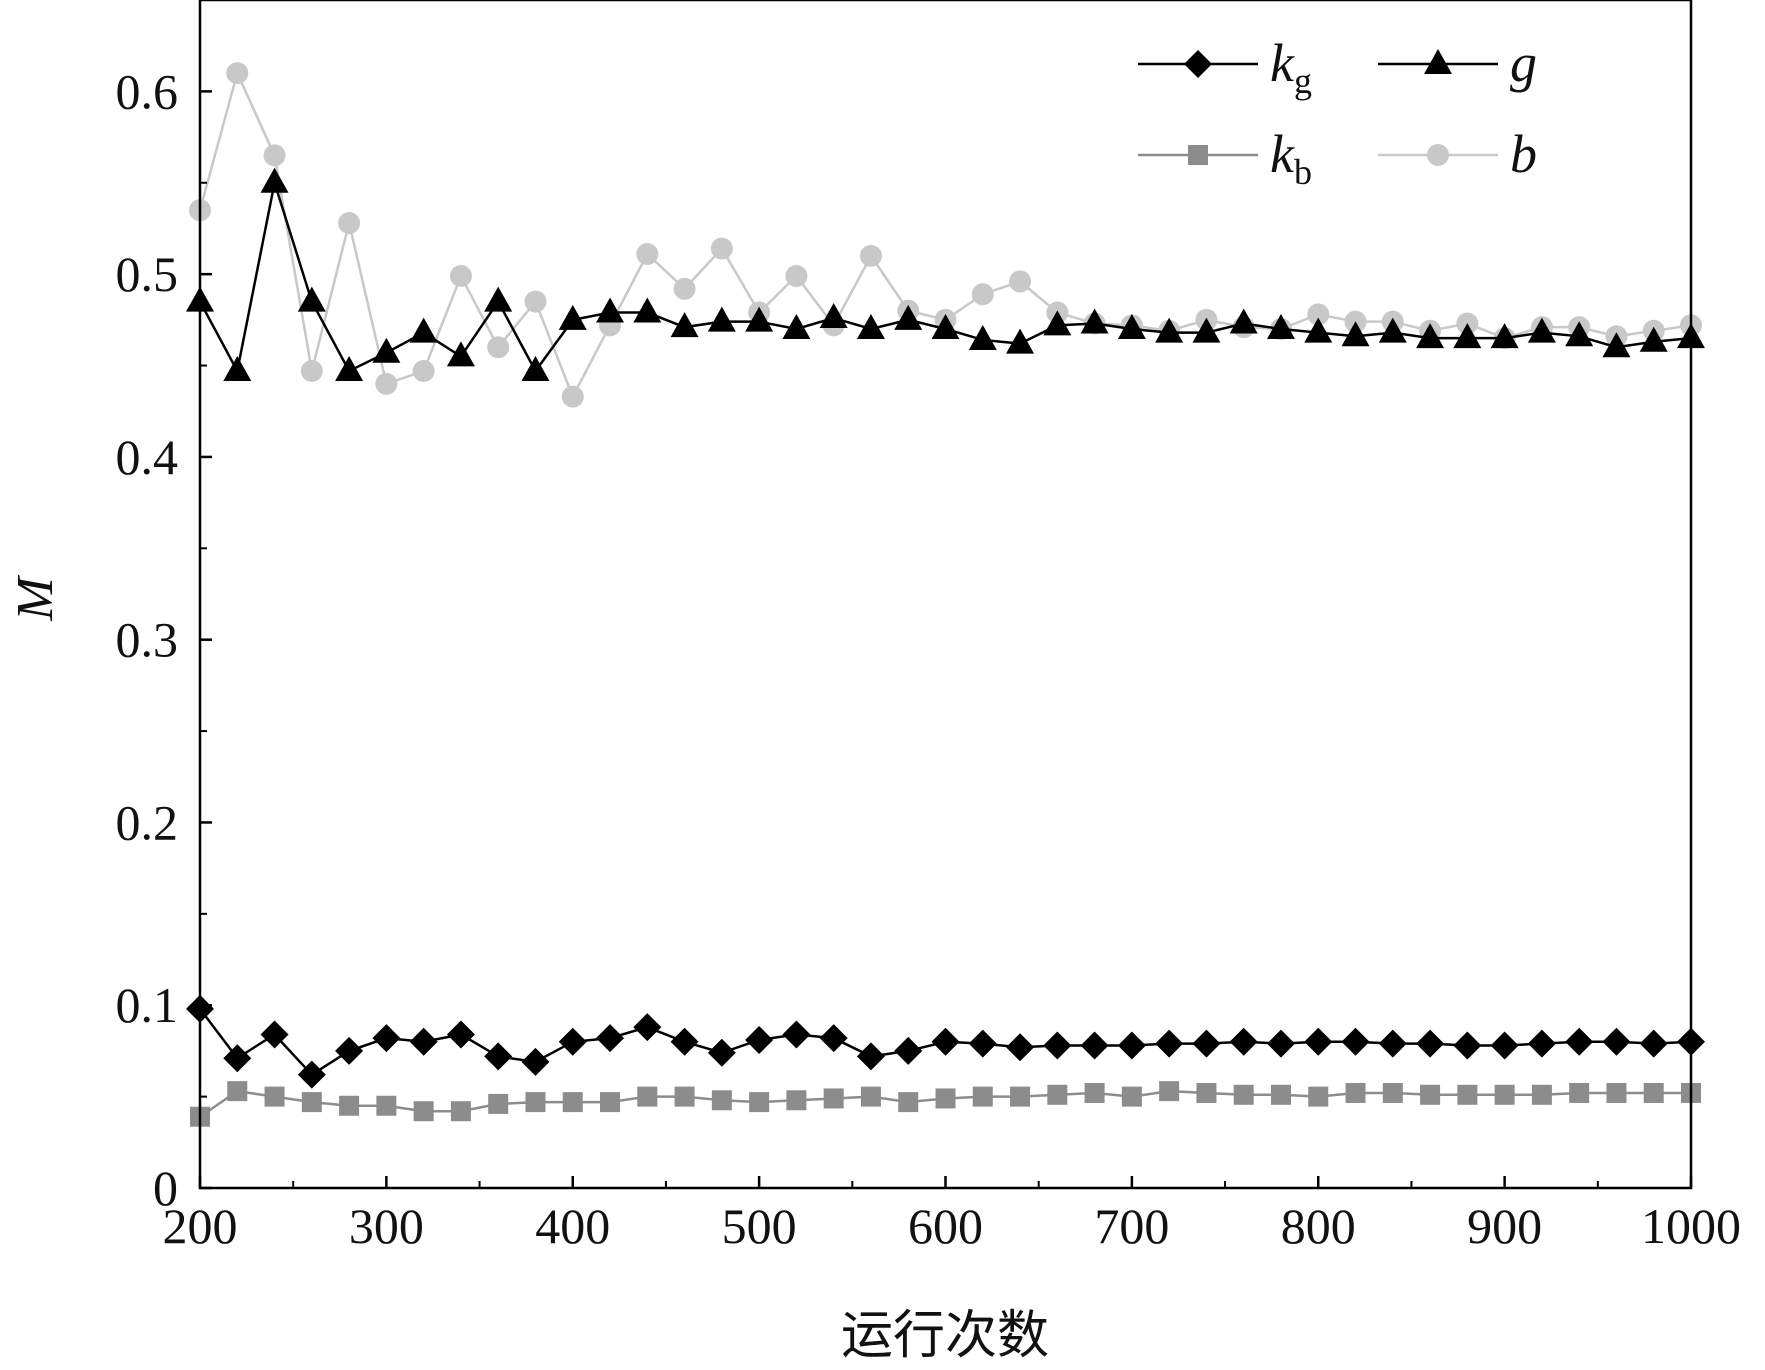 Image resolution: width=1765 pixels, height=1370 pixels. I want to click on y-tick-label-6: 0.6, so click(147, 91).